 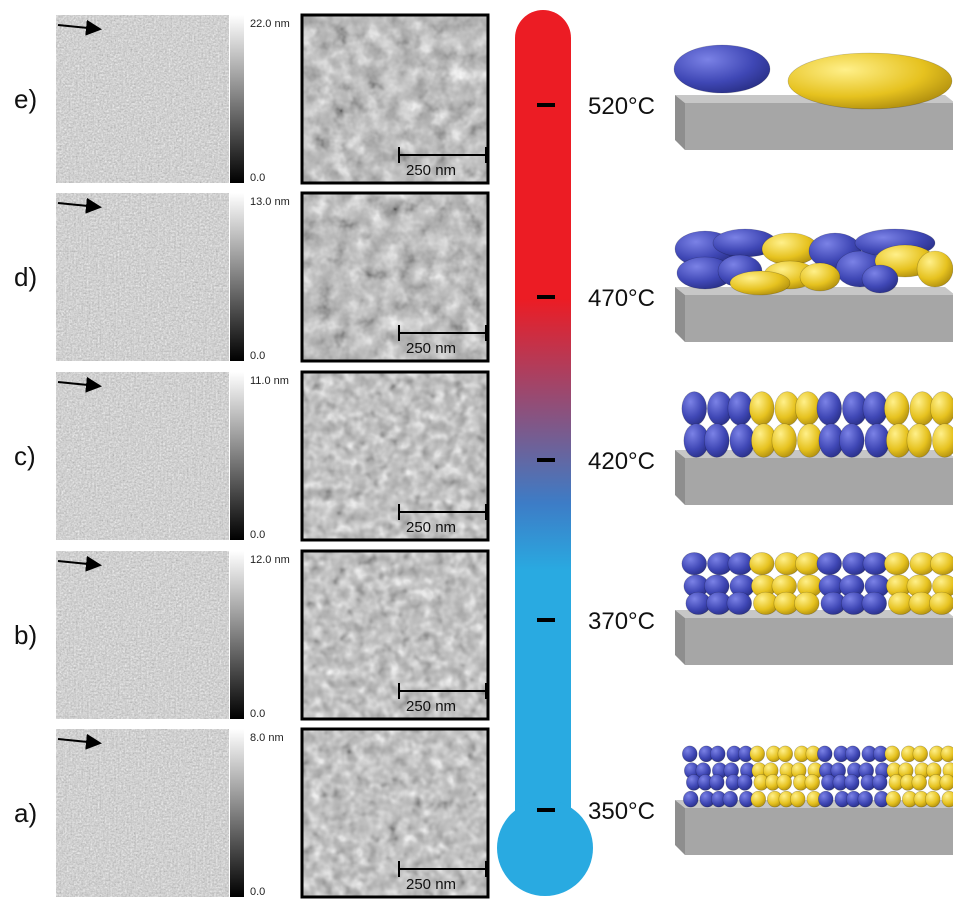 What do you see at coordinates (25, 456) in the screenshot?
I see `row-label: c)` at bounding box center [25, 456].